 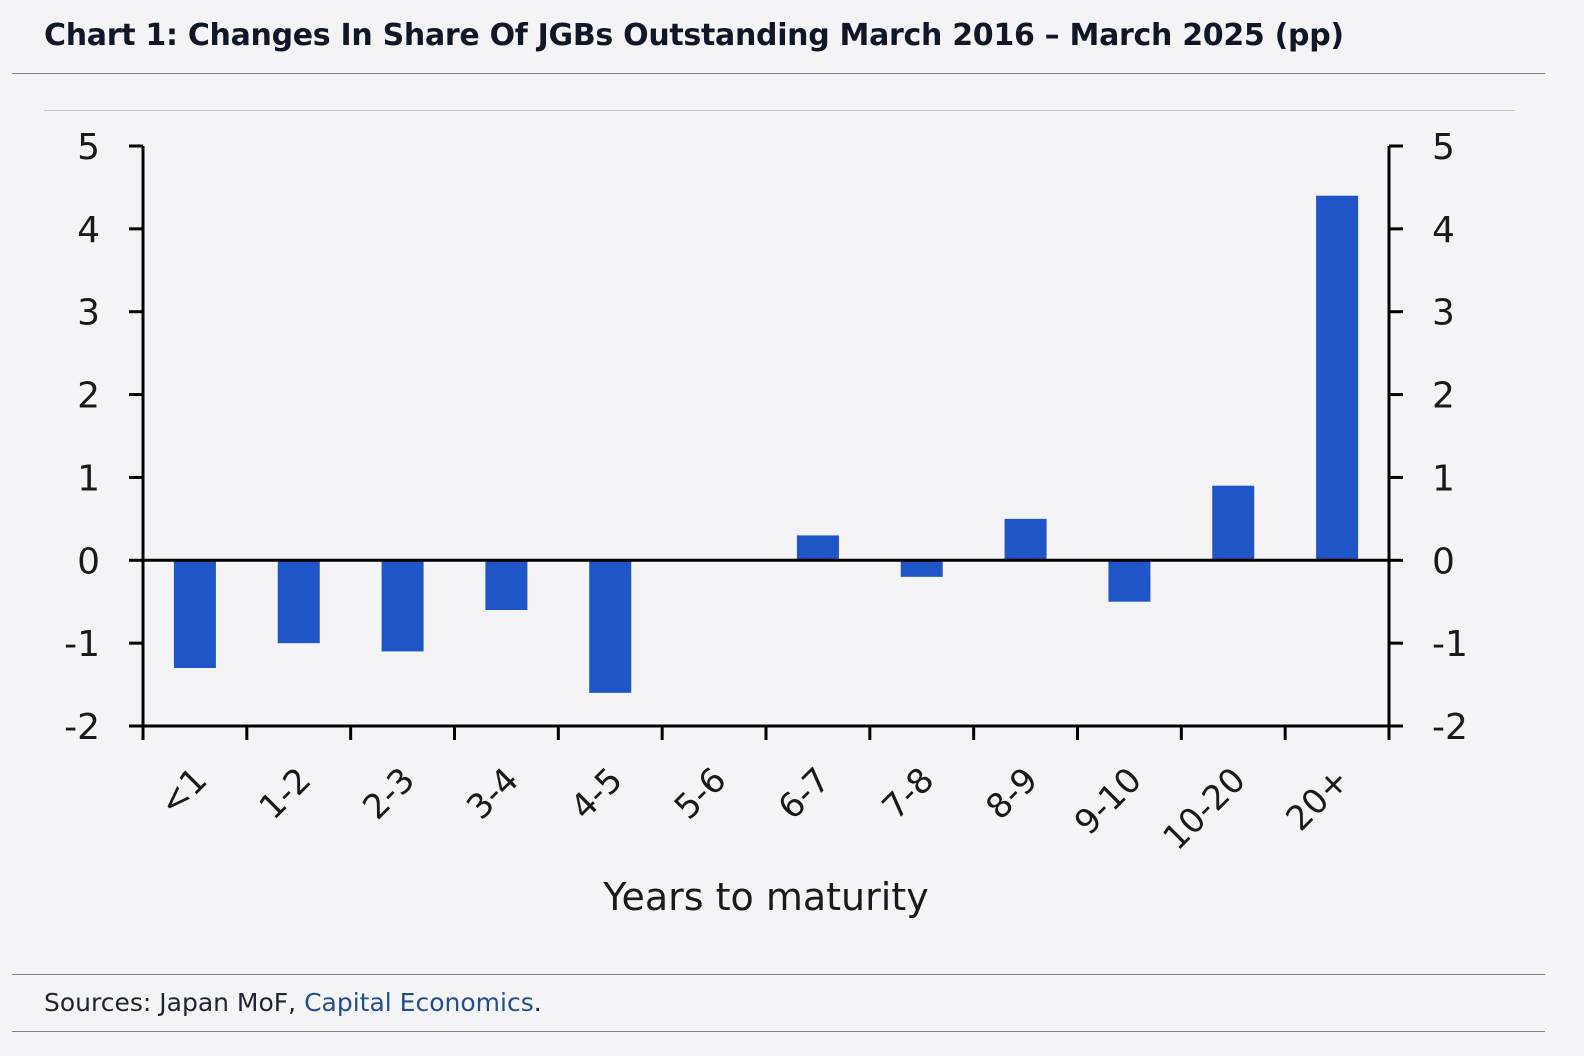 I want to click on left-y-tick-label: 5, so click(x=88, y=147).